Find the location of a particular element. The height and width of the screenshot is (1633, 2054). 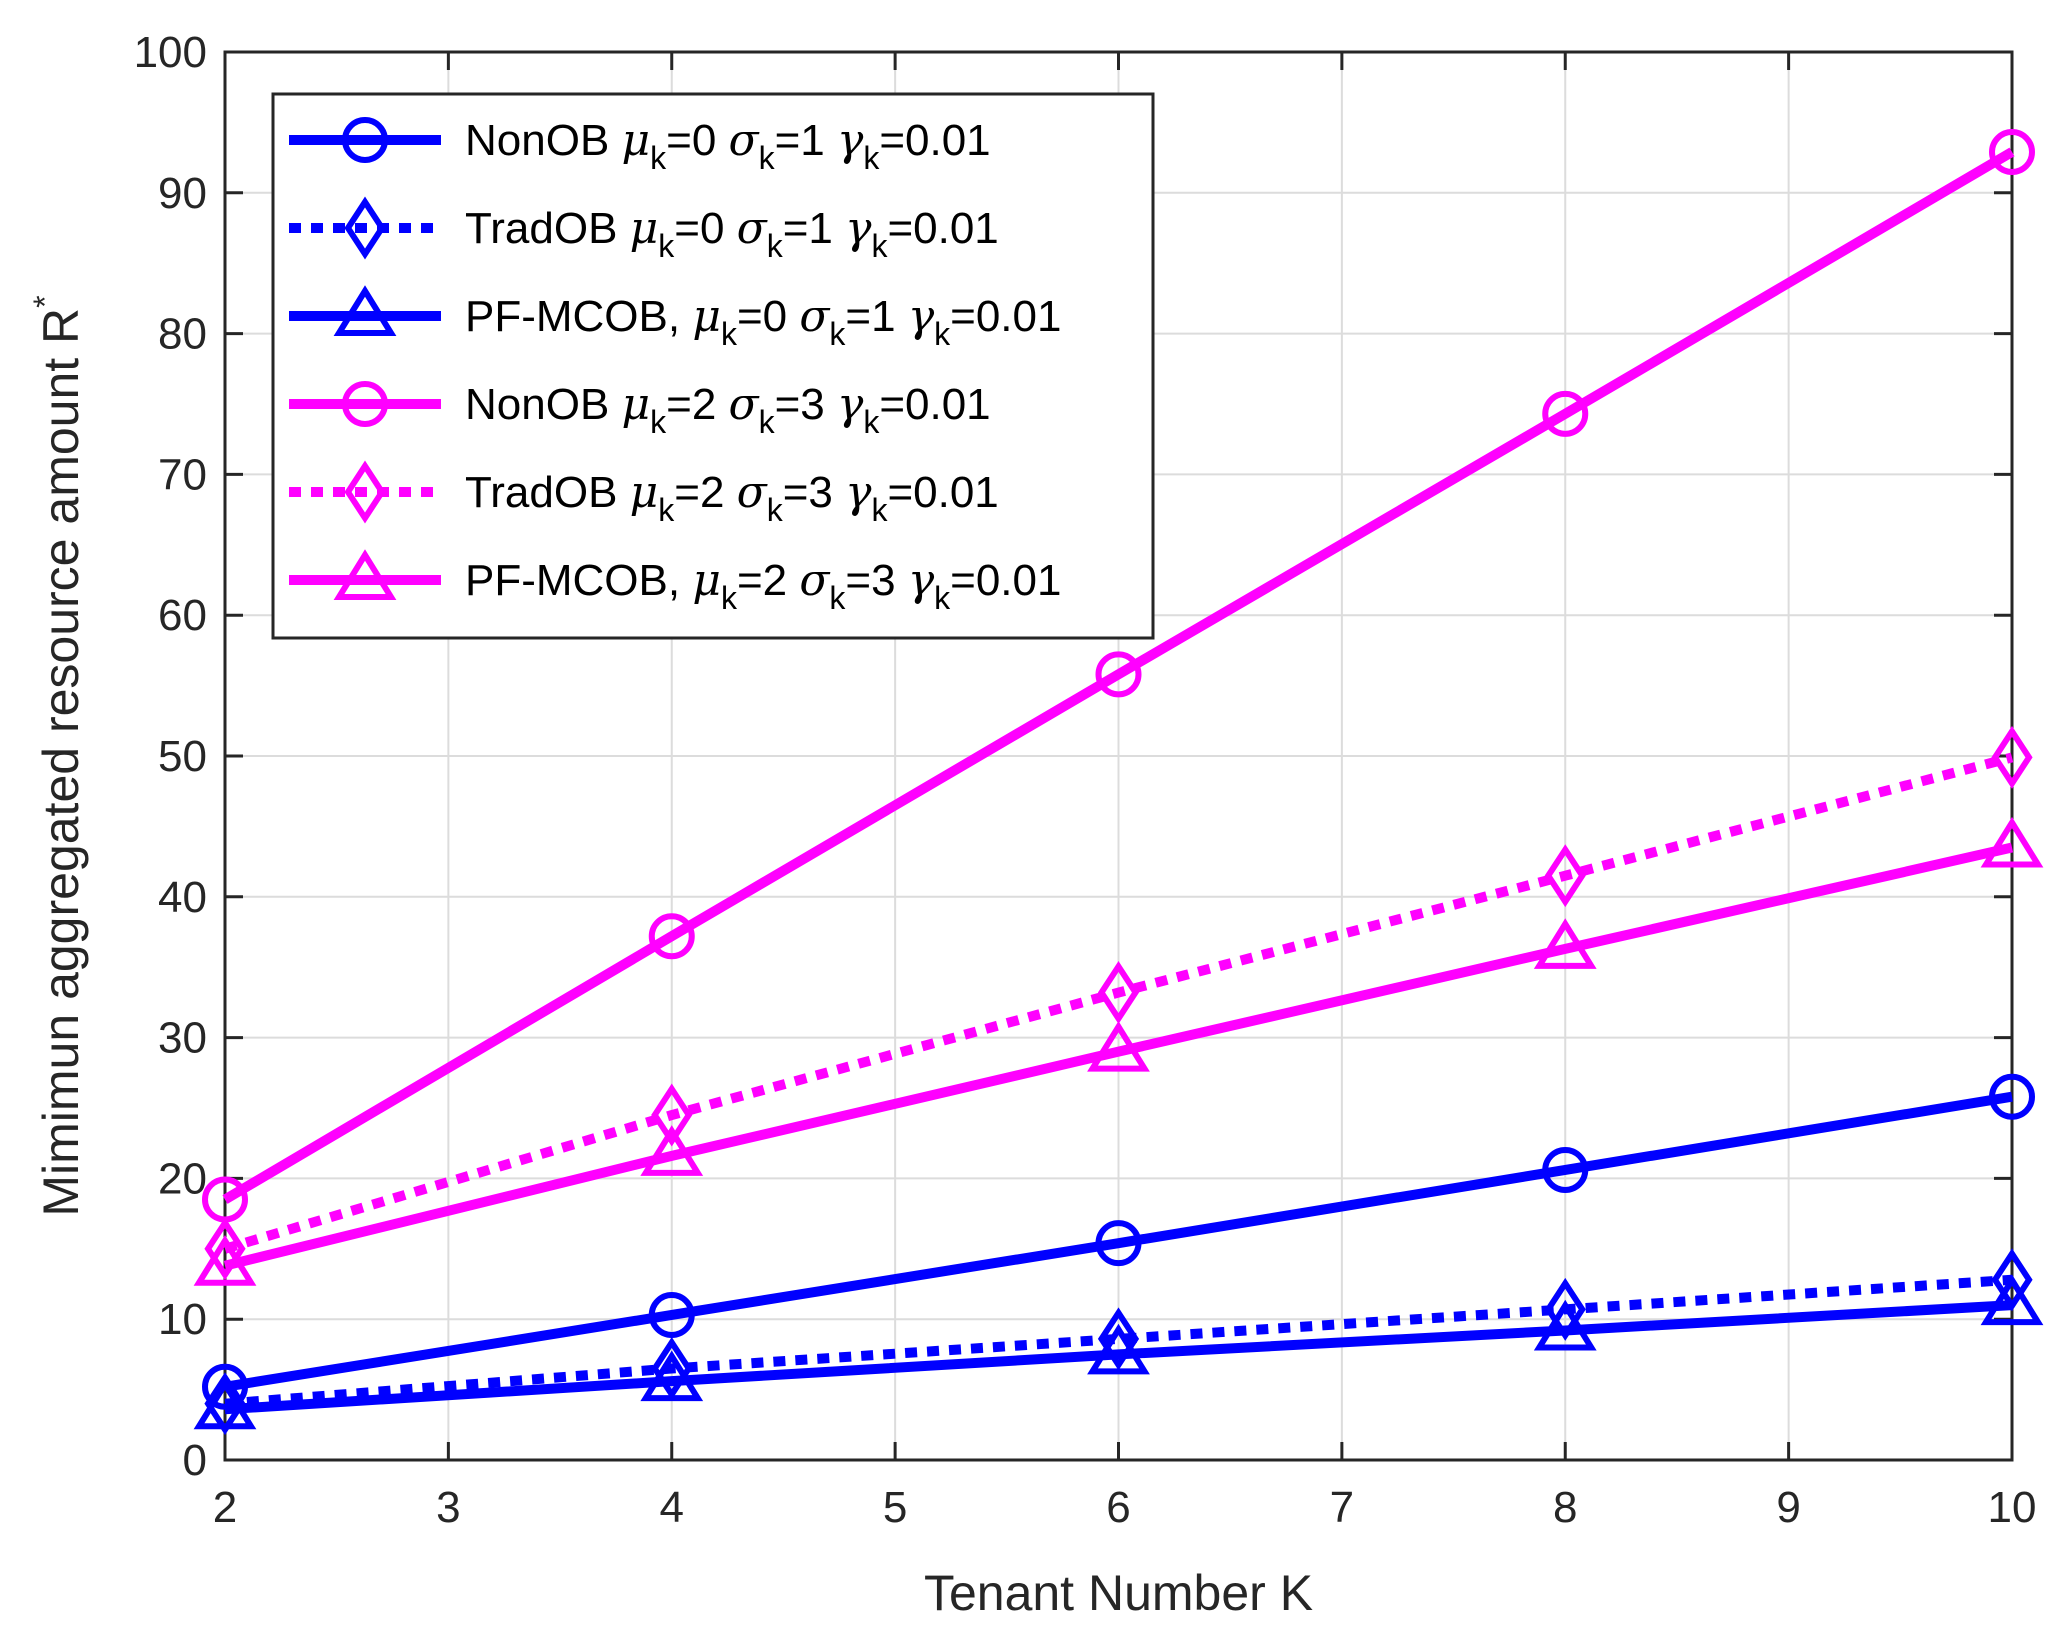

legend-item: PF-MCOB, μk=2 σk=3 γk=0.01 is located at coordinates (675, 582).